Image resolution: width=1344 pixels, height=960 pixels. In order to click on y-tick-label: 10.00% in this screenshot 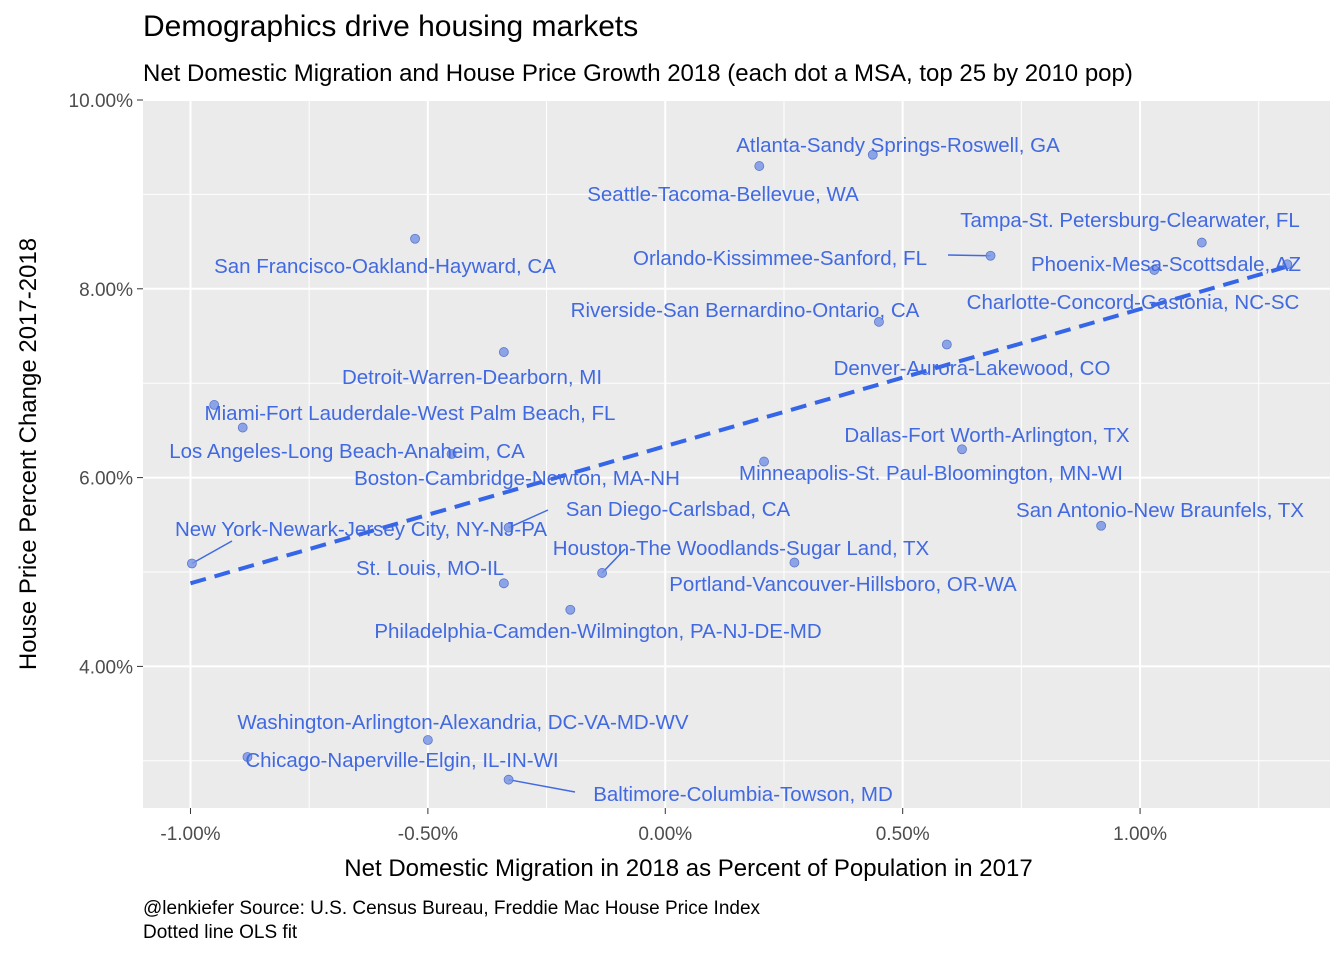, I will do `click(101, 101)`.